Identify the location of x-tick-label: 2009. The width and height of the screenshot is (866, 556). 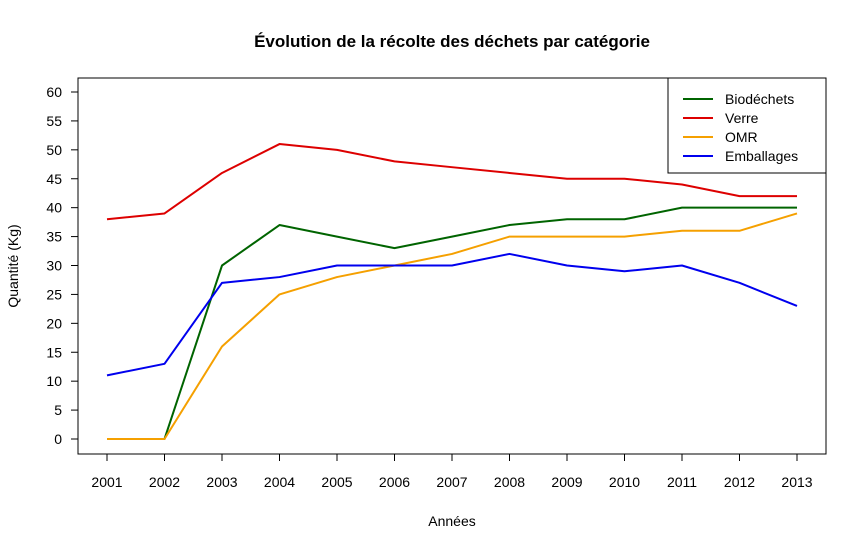
(566, 482).